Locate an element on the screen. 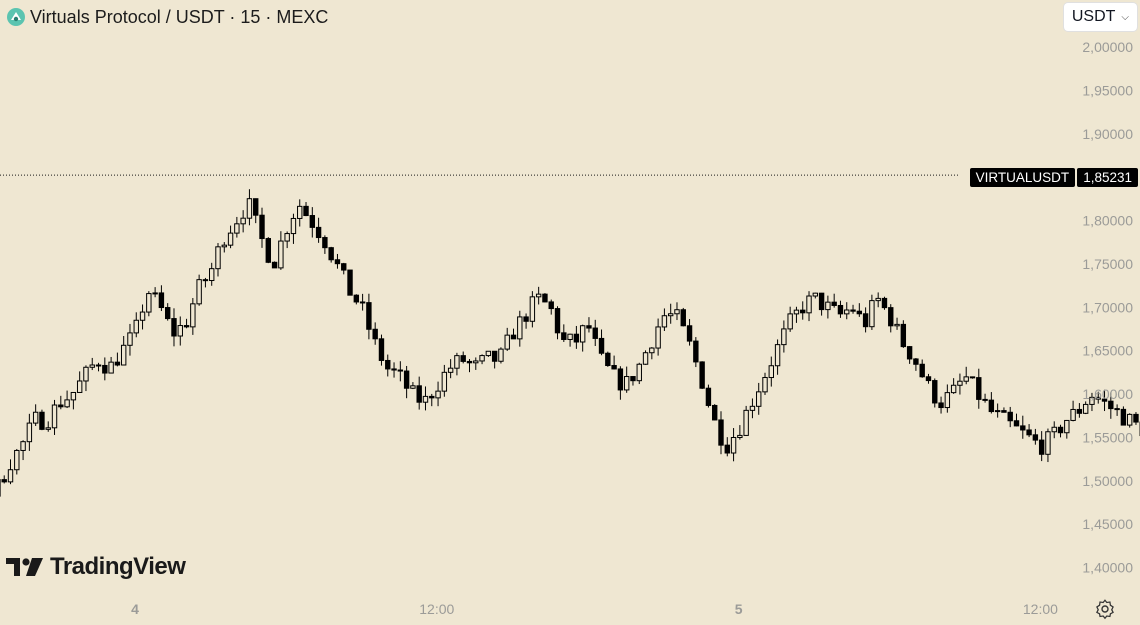 This screenshot has width=1140, height=625. tradingview-label: TradingView is located at coordinates (118, 566).